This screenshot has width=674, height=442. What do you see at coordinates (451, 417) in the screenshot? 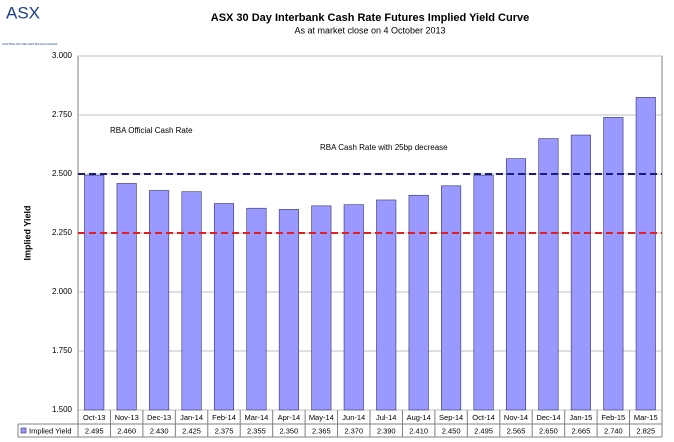
I see `x-tick-label: Sep-14` at bounding box center [451, 417].